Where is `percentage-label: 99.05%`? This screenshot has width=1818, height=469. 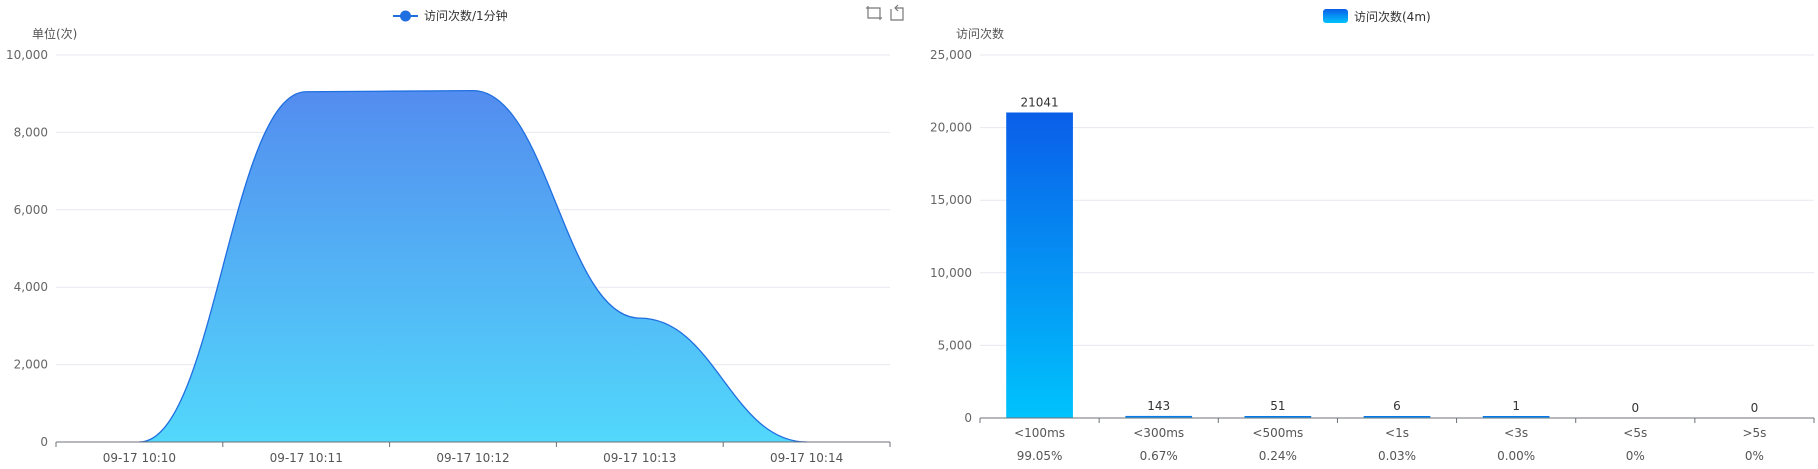 percentage-label: 99.05% is located at coordinates (1040, 456).